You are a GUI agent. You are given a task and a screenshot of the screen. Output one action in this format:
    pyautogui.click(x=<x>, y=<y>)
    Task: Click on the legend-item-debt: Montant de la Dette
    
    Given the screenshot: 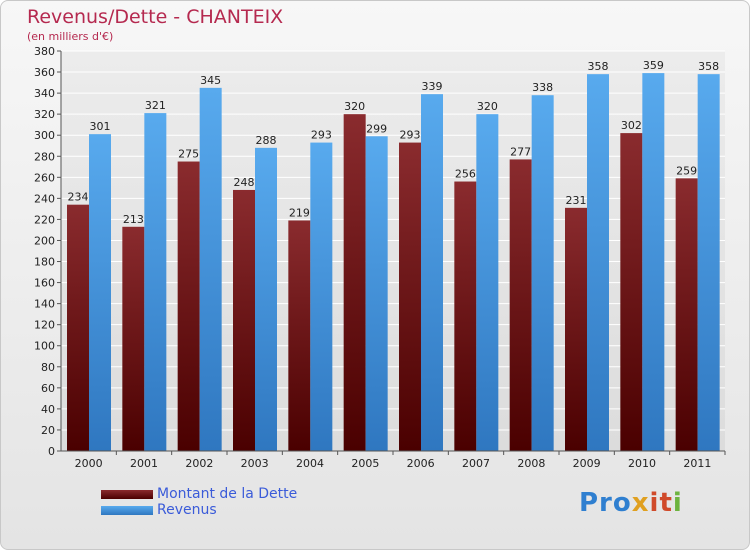 What is the action you would take?
    pyautogui.click(x=199, y=494)
    